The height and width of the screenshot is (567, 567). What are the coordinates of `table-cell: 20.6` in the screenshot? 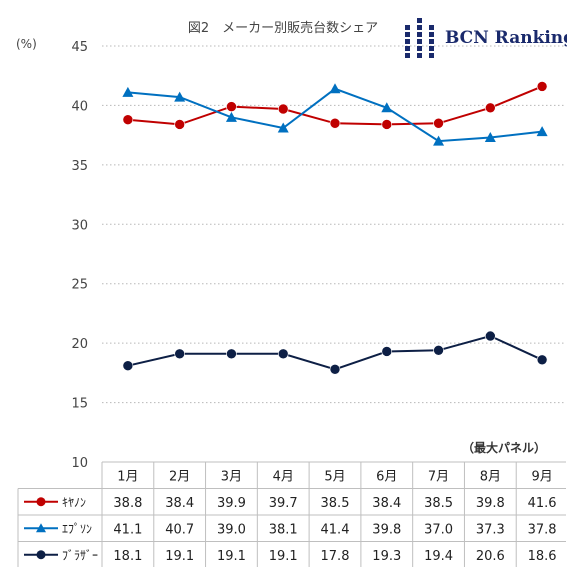 It's located at (490, 556).